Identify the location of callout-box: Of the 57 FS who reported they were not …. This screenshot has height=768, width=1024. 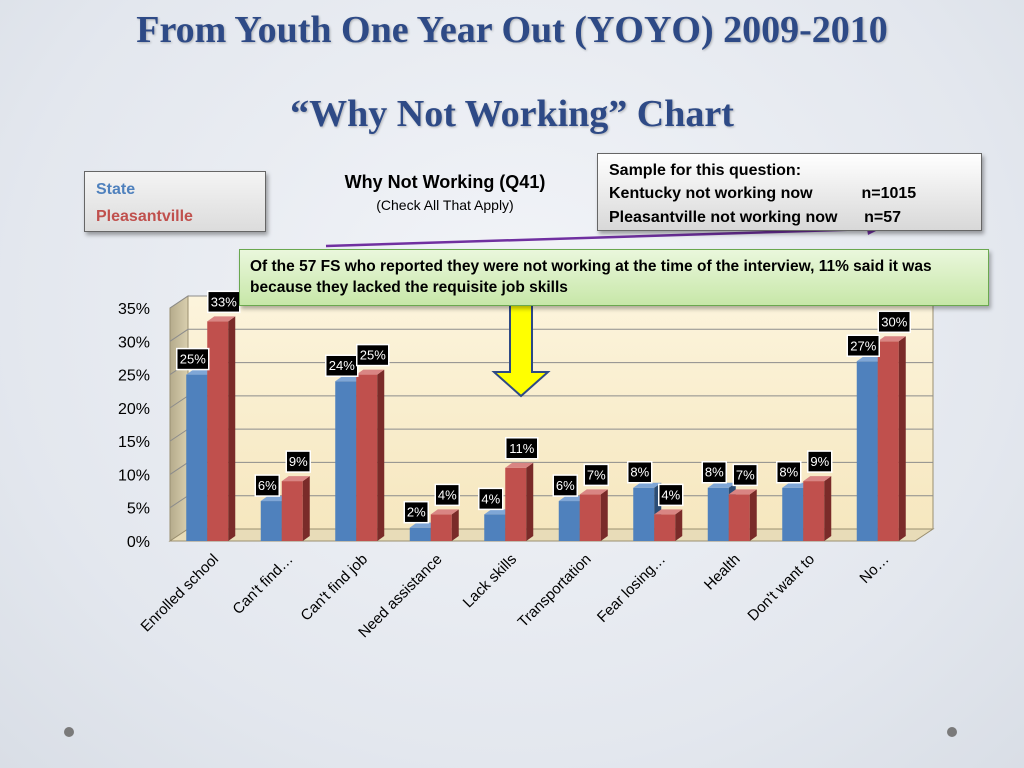
(614, 277).